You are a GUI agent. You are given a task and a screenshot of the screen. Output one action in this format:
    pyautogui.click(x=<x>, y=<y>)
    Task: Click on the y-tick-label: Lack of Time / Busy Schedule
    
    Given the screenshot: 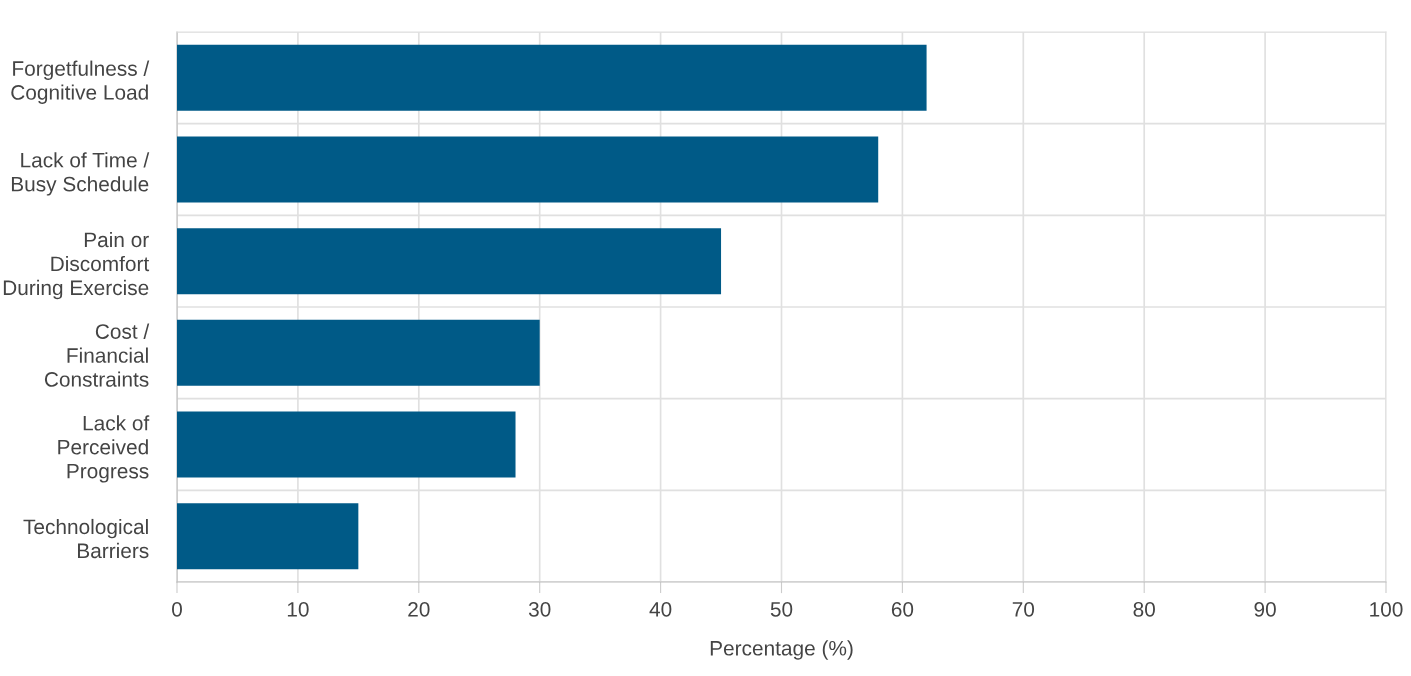 What is the action you would take?
    pyautogui.click(x=80, y=174)
    